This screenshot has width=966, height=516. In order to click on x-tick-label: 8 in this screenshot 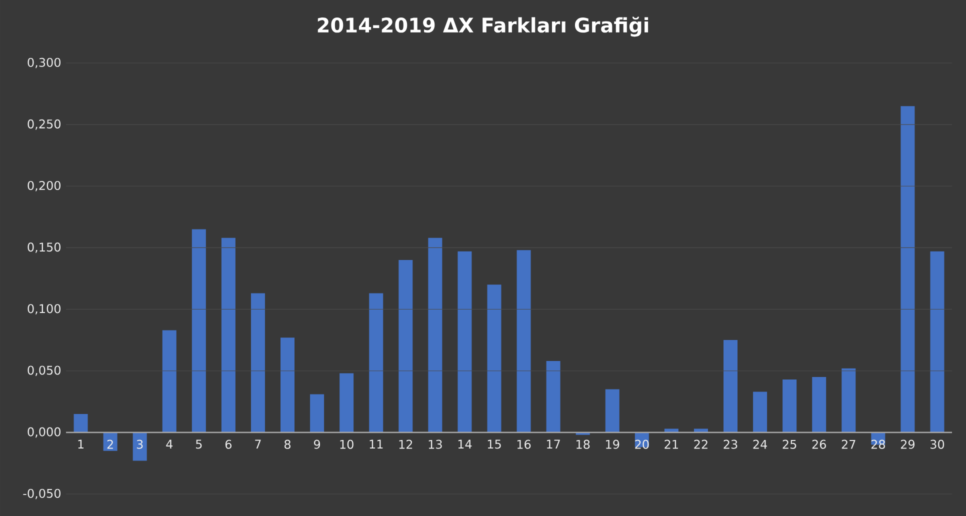, I will do `click(287, 444)`.